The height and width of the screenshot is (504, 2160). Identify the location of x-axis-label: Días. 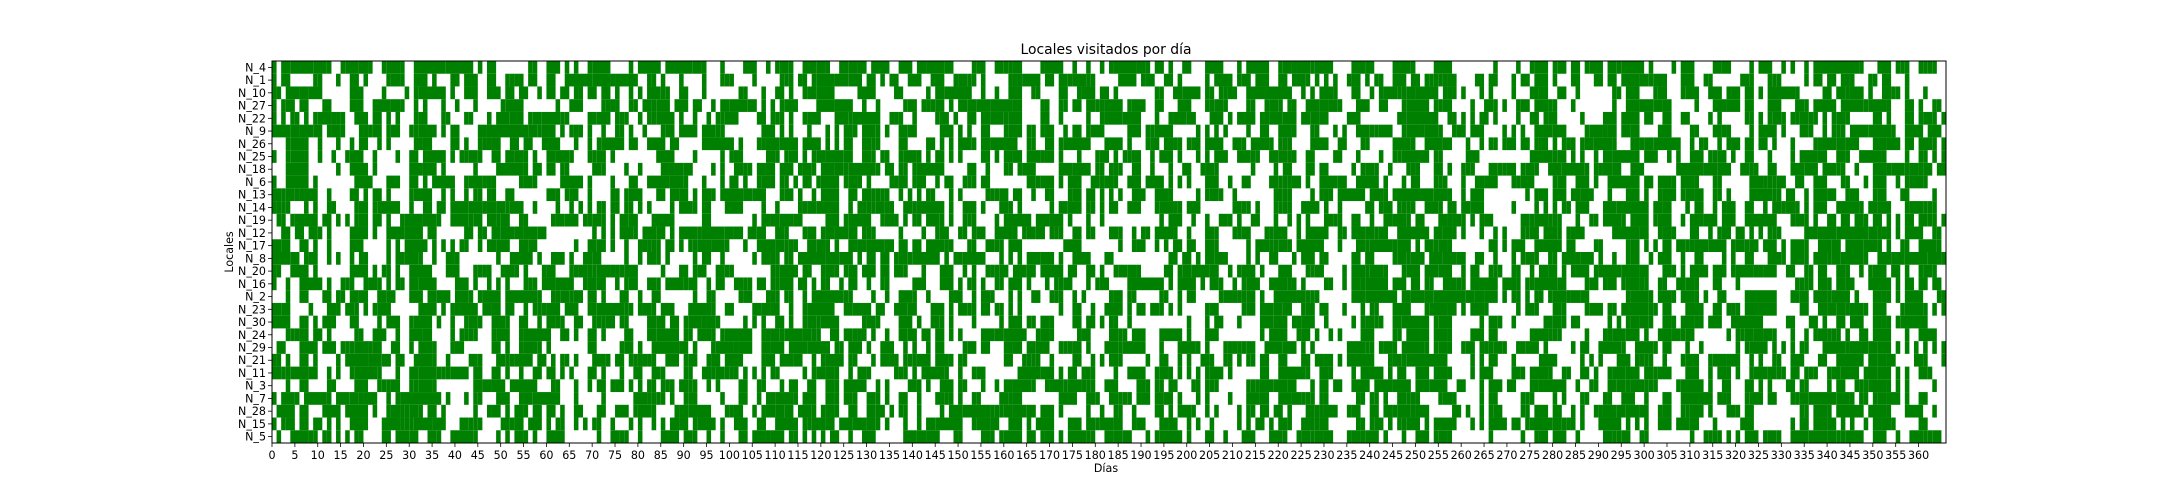
(1106, 468).